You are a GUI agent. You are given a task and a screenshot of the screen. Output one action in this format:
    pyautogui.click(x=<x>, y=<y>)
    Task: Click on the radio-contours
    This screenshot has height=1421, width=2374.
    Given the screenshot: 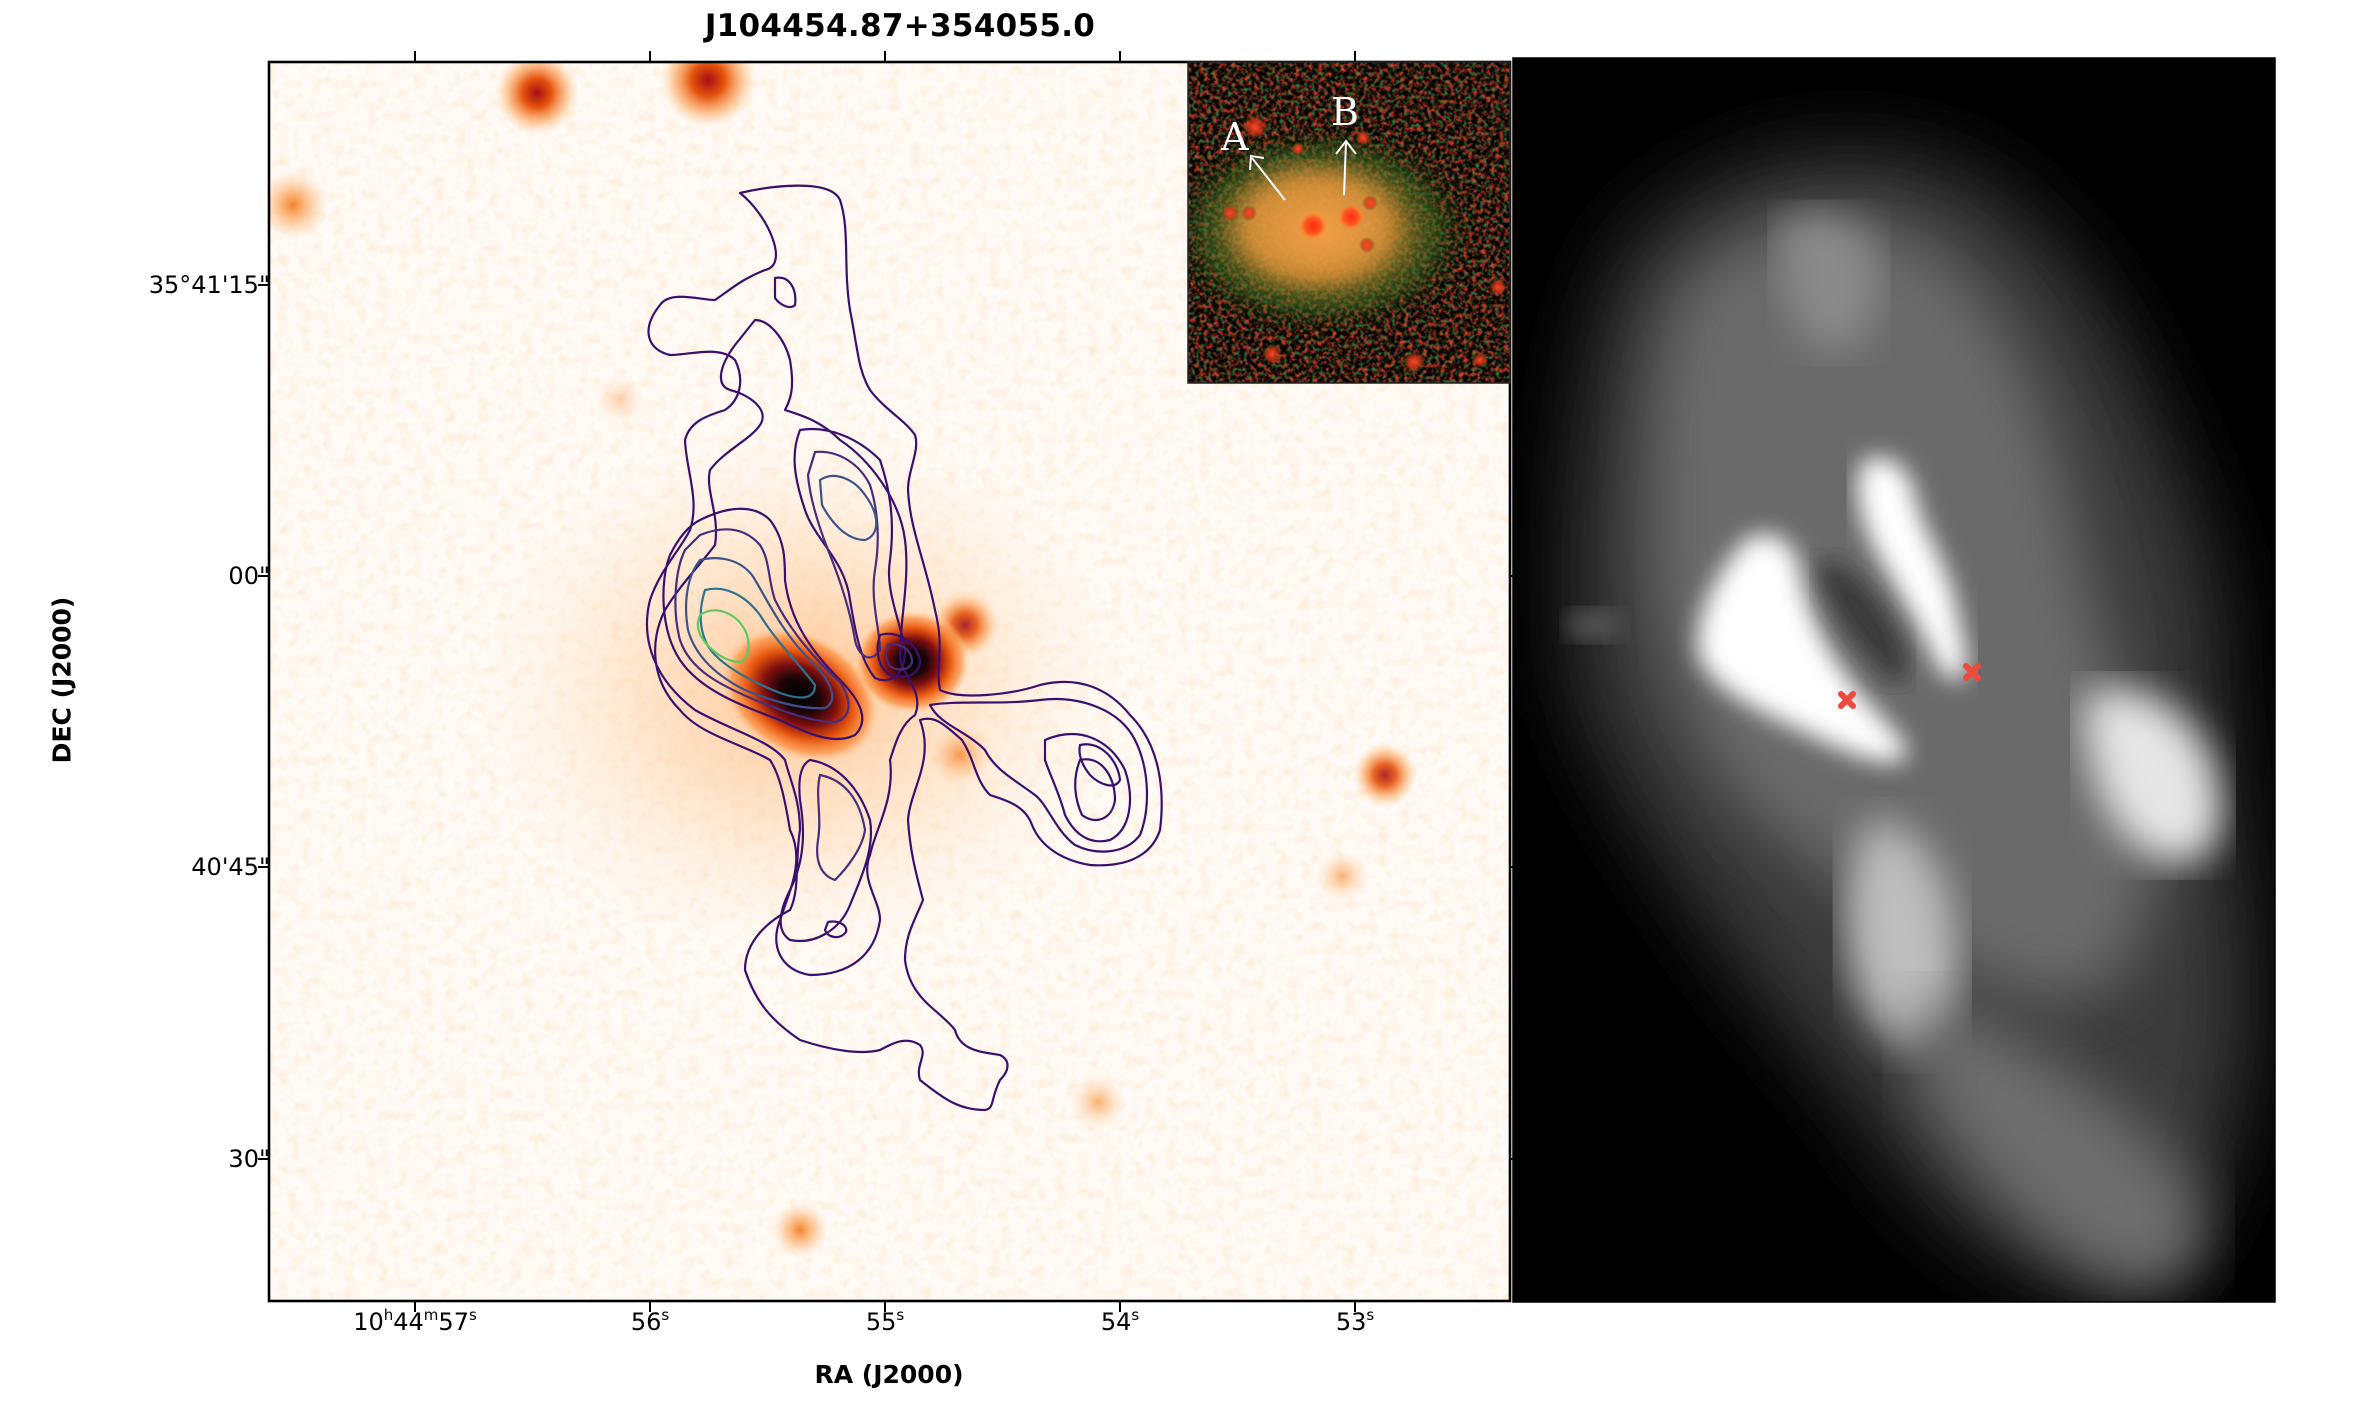 What is the action you would take?
    pyautogui.click(x=904, y=648)
    